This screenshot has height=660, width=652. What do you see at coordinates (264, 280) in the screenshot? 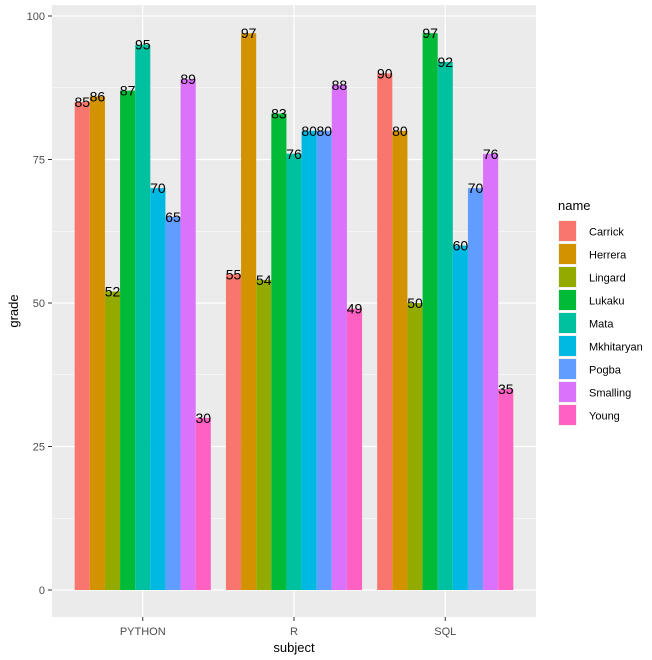
I see `data-label: 54` at bounding box center [264, 280].